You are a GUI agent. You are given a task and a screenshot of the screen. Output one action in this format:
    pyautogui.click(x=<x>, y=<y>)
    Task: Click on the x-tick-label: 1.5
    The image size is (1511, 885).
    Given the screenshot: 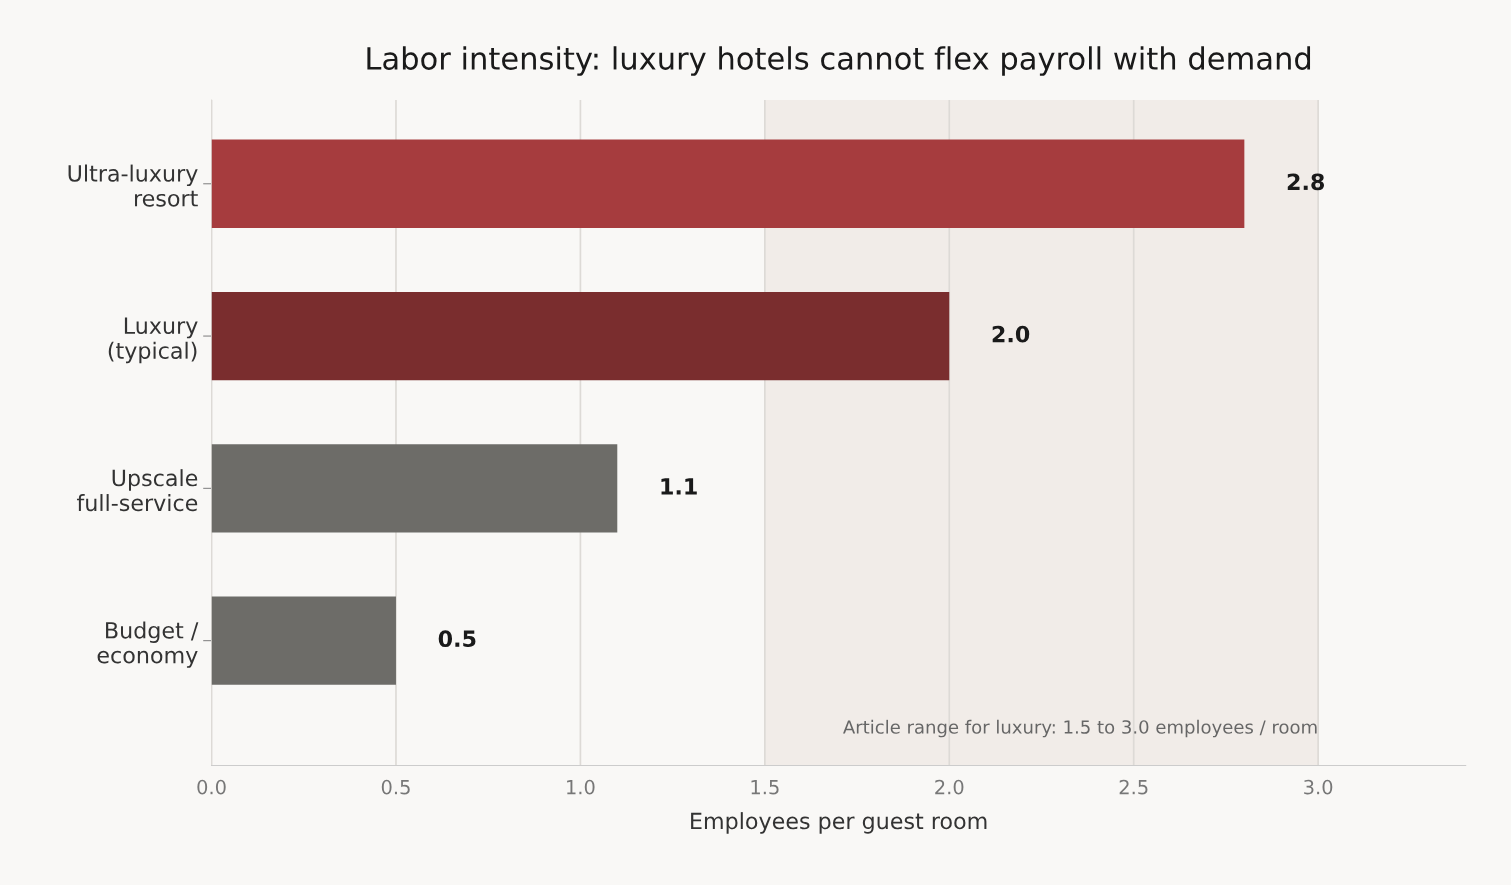 What is the action you would take?
    pyautogui.click(x=765, y=787)
    